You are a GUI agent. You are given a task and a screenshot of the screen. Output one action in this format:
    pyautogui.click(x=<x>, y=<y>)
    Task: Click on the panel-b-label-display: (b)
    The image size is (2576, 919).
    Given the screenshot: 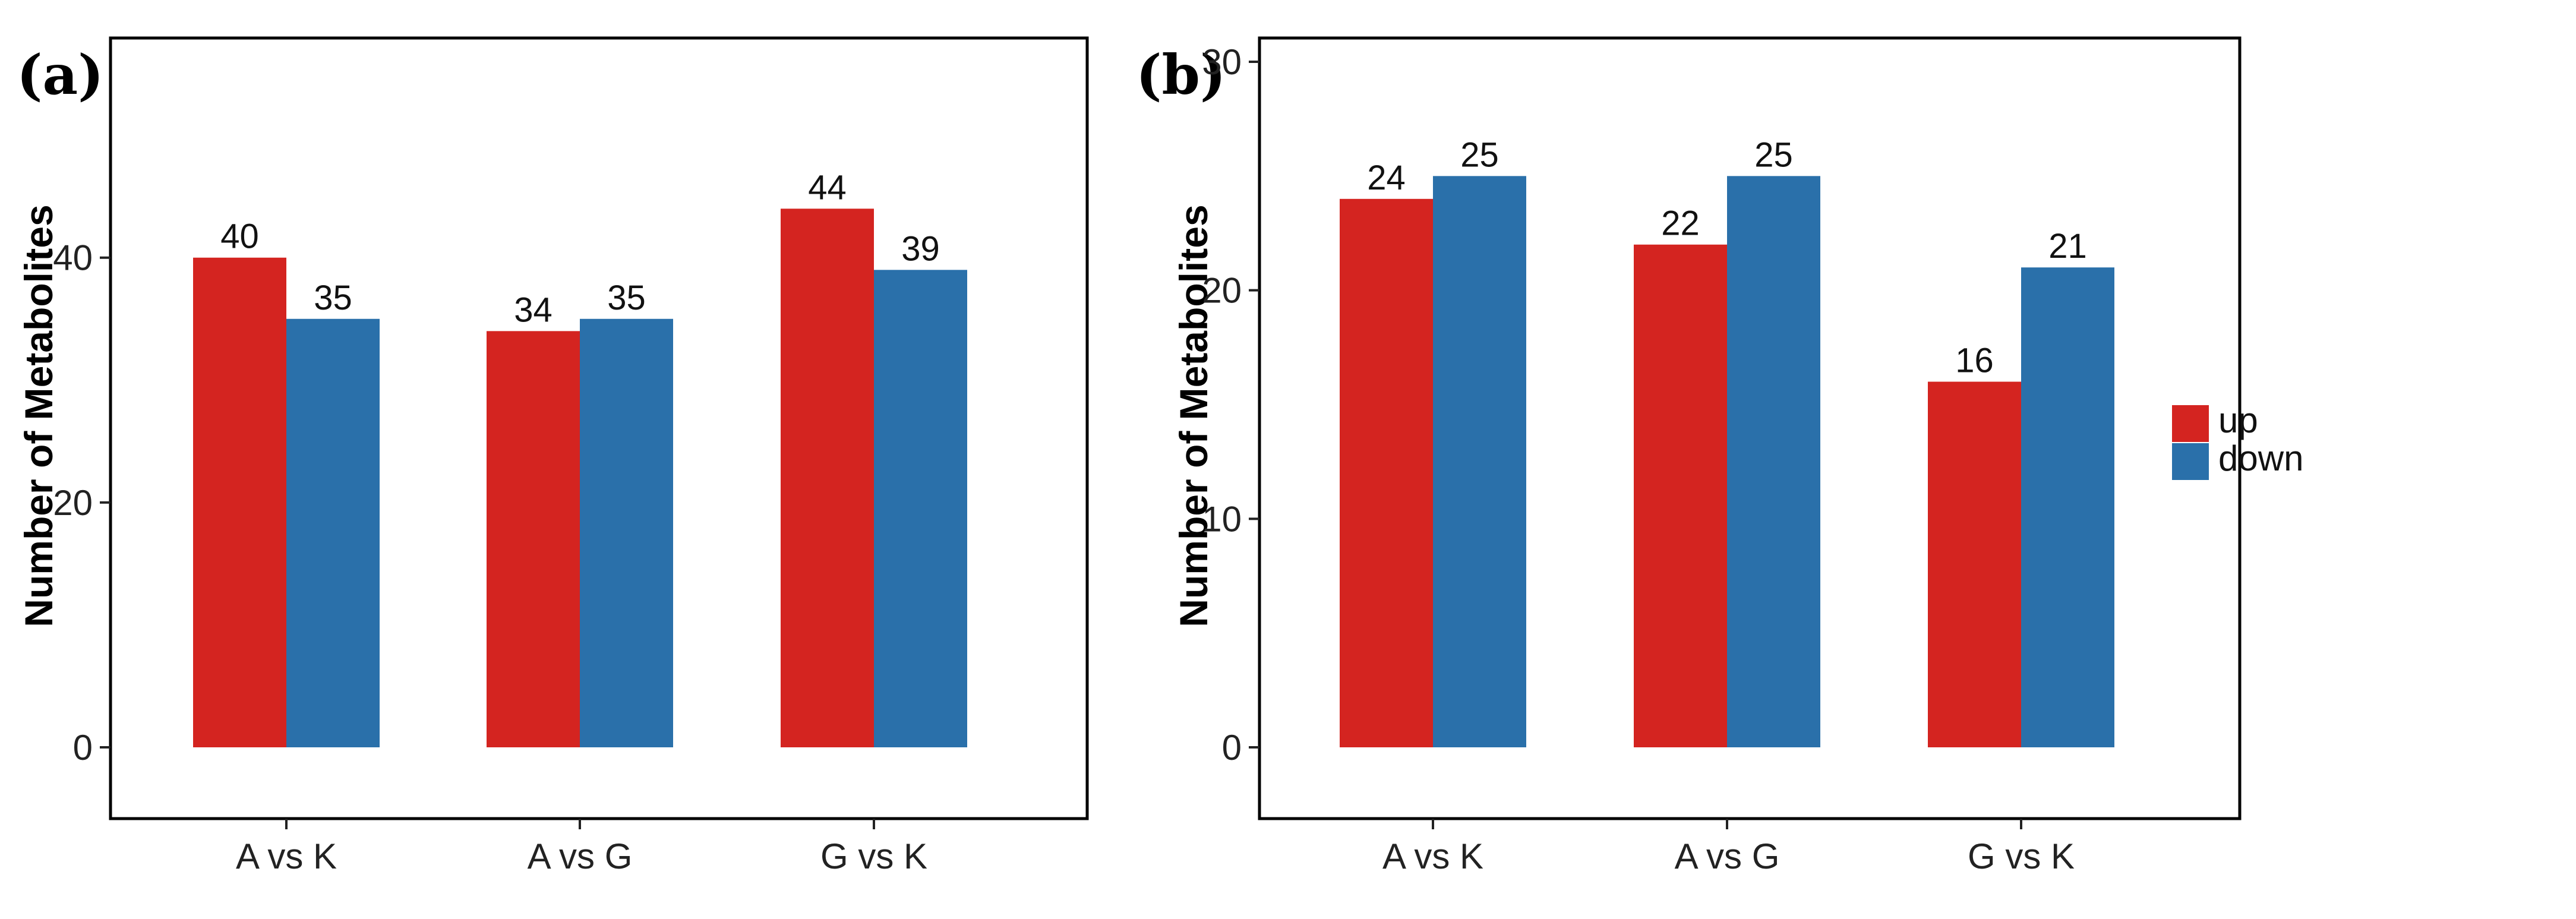 What is the action you would take?
    pyautogui.click(x=1181, y=75)
    